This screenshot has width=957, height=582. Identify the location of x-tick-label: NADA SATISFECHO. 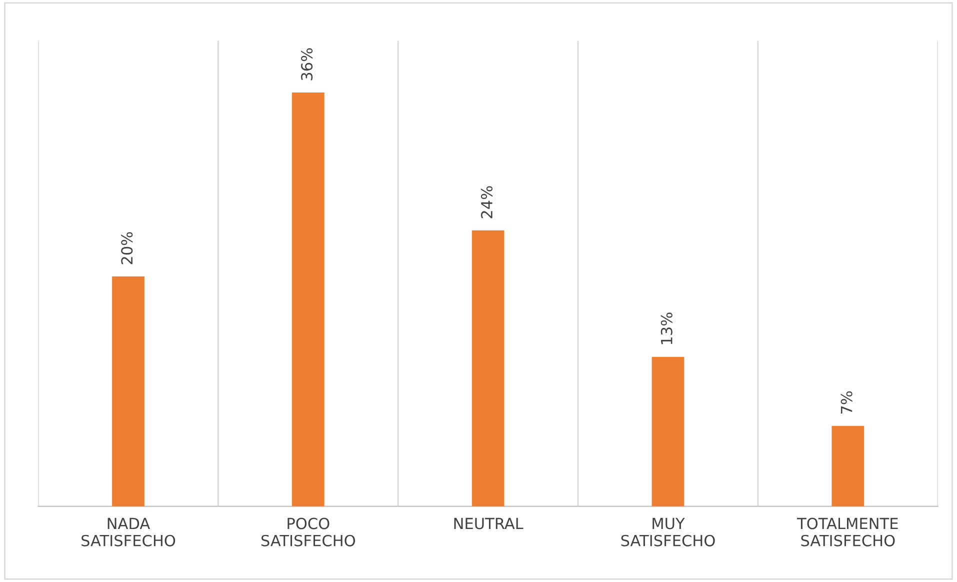
(129, 532).